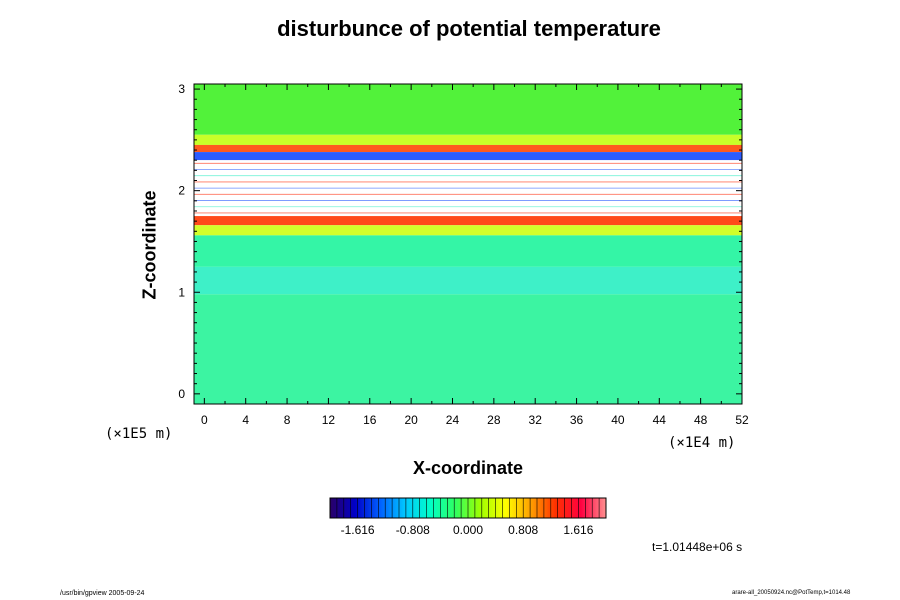 Image resolution: width=900 pixels, height=600 pixels. I want to click on x-tick-label: 44, so click(660, 420).